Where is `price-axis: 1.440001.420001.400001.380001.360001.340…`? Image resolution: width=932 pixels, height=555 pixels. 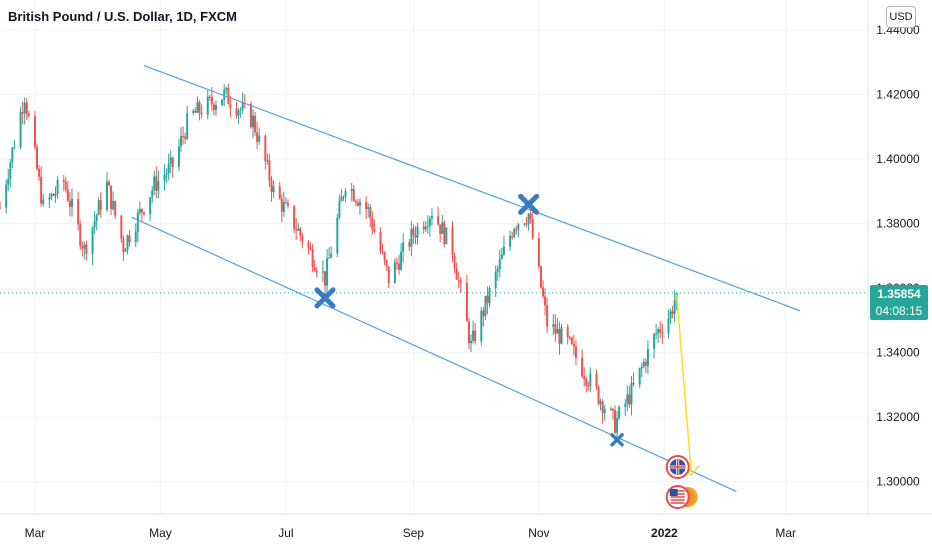
price-axis: 1.440001.420001.400001.380001.360001.340… is located at coordinates (893, 257).